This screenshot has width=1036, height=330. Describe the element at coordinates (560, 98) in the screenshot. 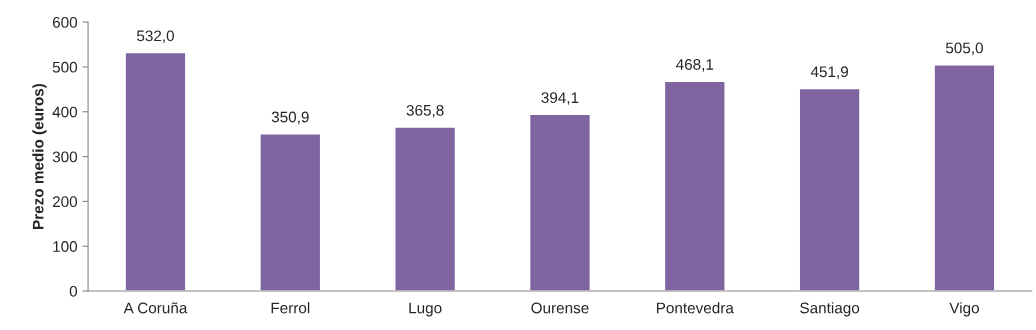

I see `data-label: 394,1` at that location.